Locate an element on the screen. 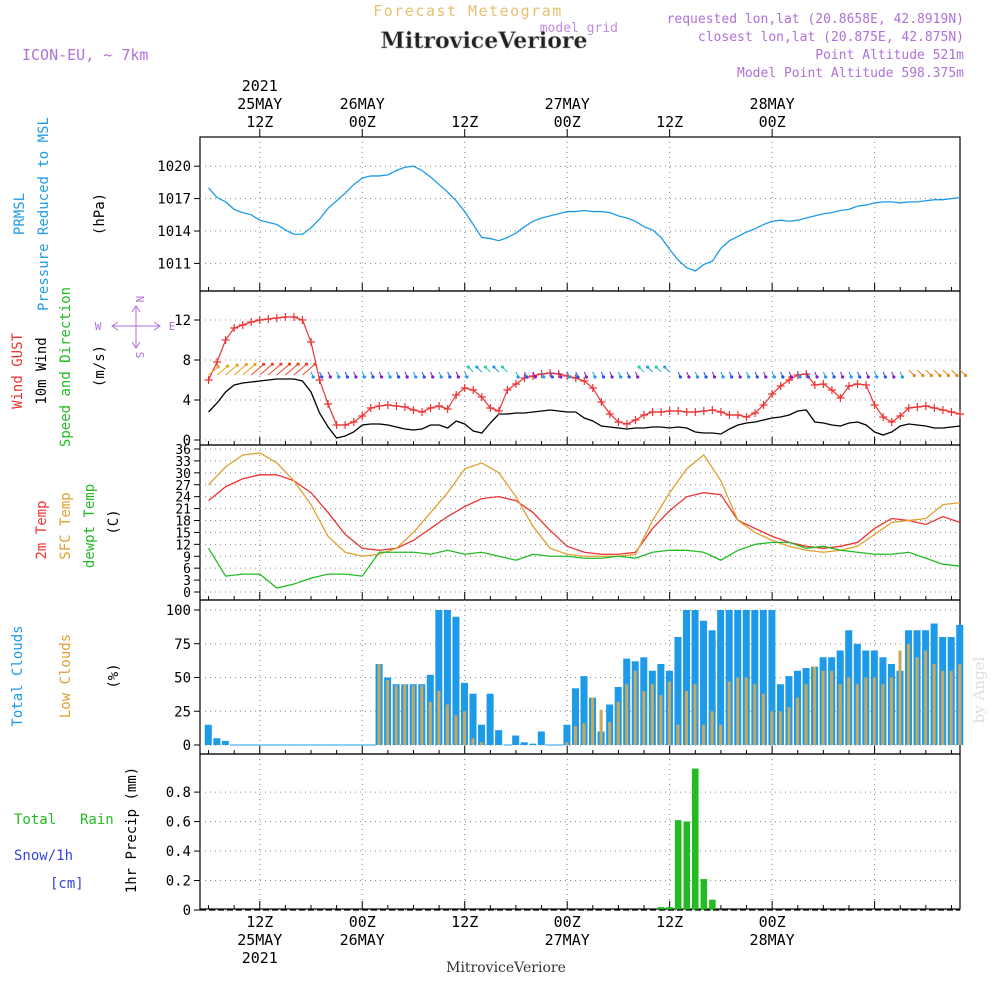  y-tick-label: 100 is located at coordinates (178, 611).